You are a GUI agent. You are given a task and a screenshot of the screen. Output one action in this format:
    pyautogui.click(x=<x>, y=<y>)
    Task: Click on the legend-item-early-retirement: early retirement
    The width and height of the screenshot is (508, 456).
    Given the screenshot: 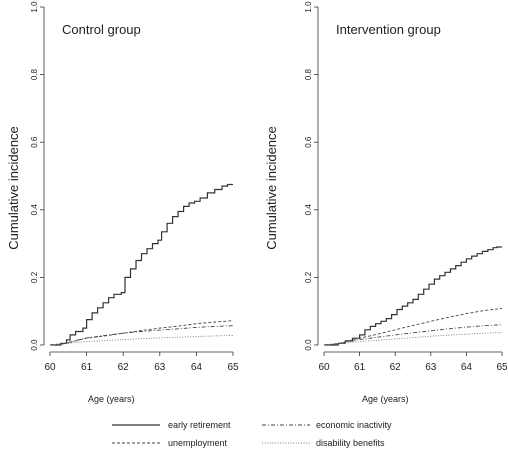 What is the action you would take?
    pyautogui.click(x=171, y=425)
    